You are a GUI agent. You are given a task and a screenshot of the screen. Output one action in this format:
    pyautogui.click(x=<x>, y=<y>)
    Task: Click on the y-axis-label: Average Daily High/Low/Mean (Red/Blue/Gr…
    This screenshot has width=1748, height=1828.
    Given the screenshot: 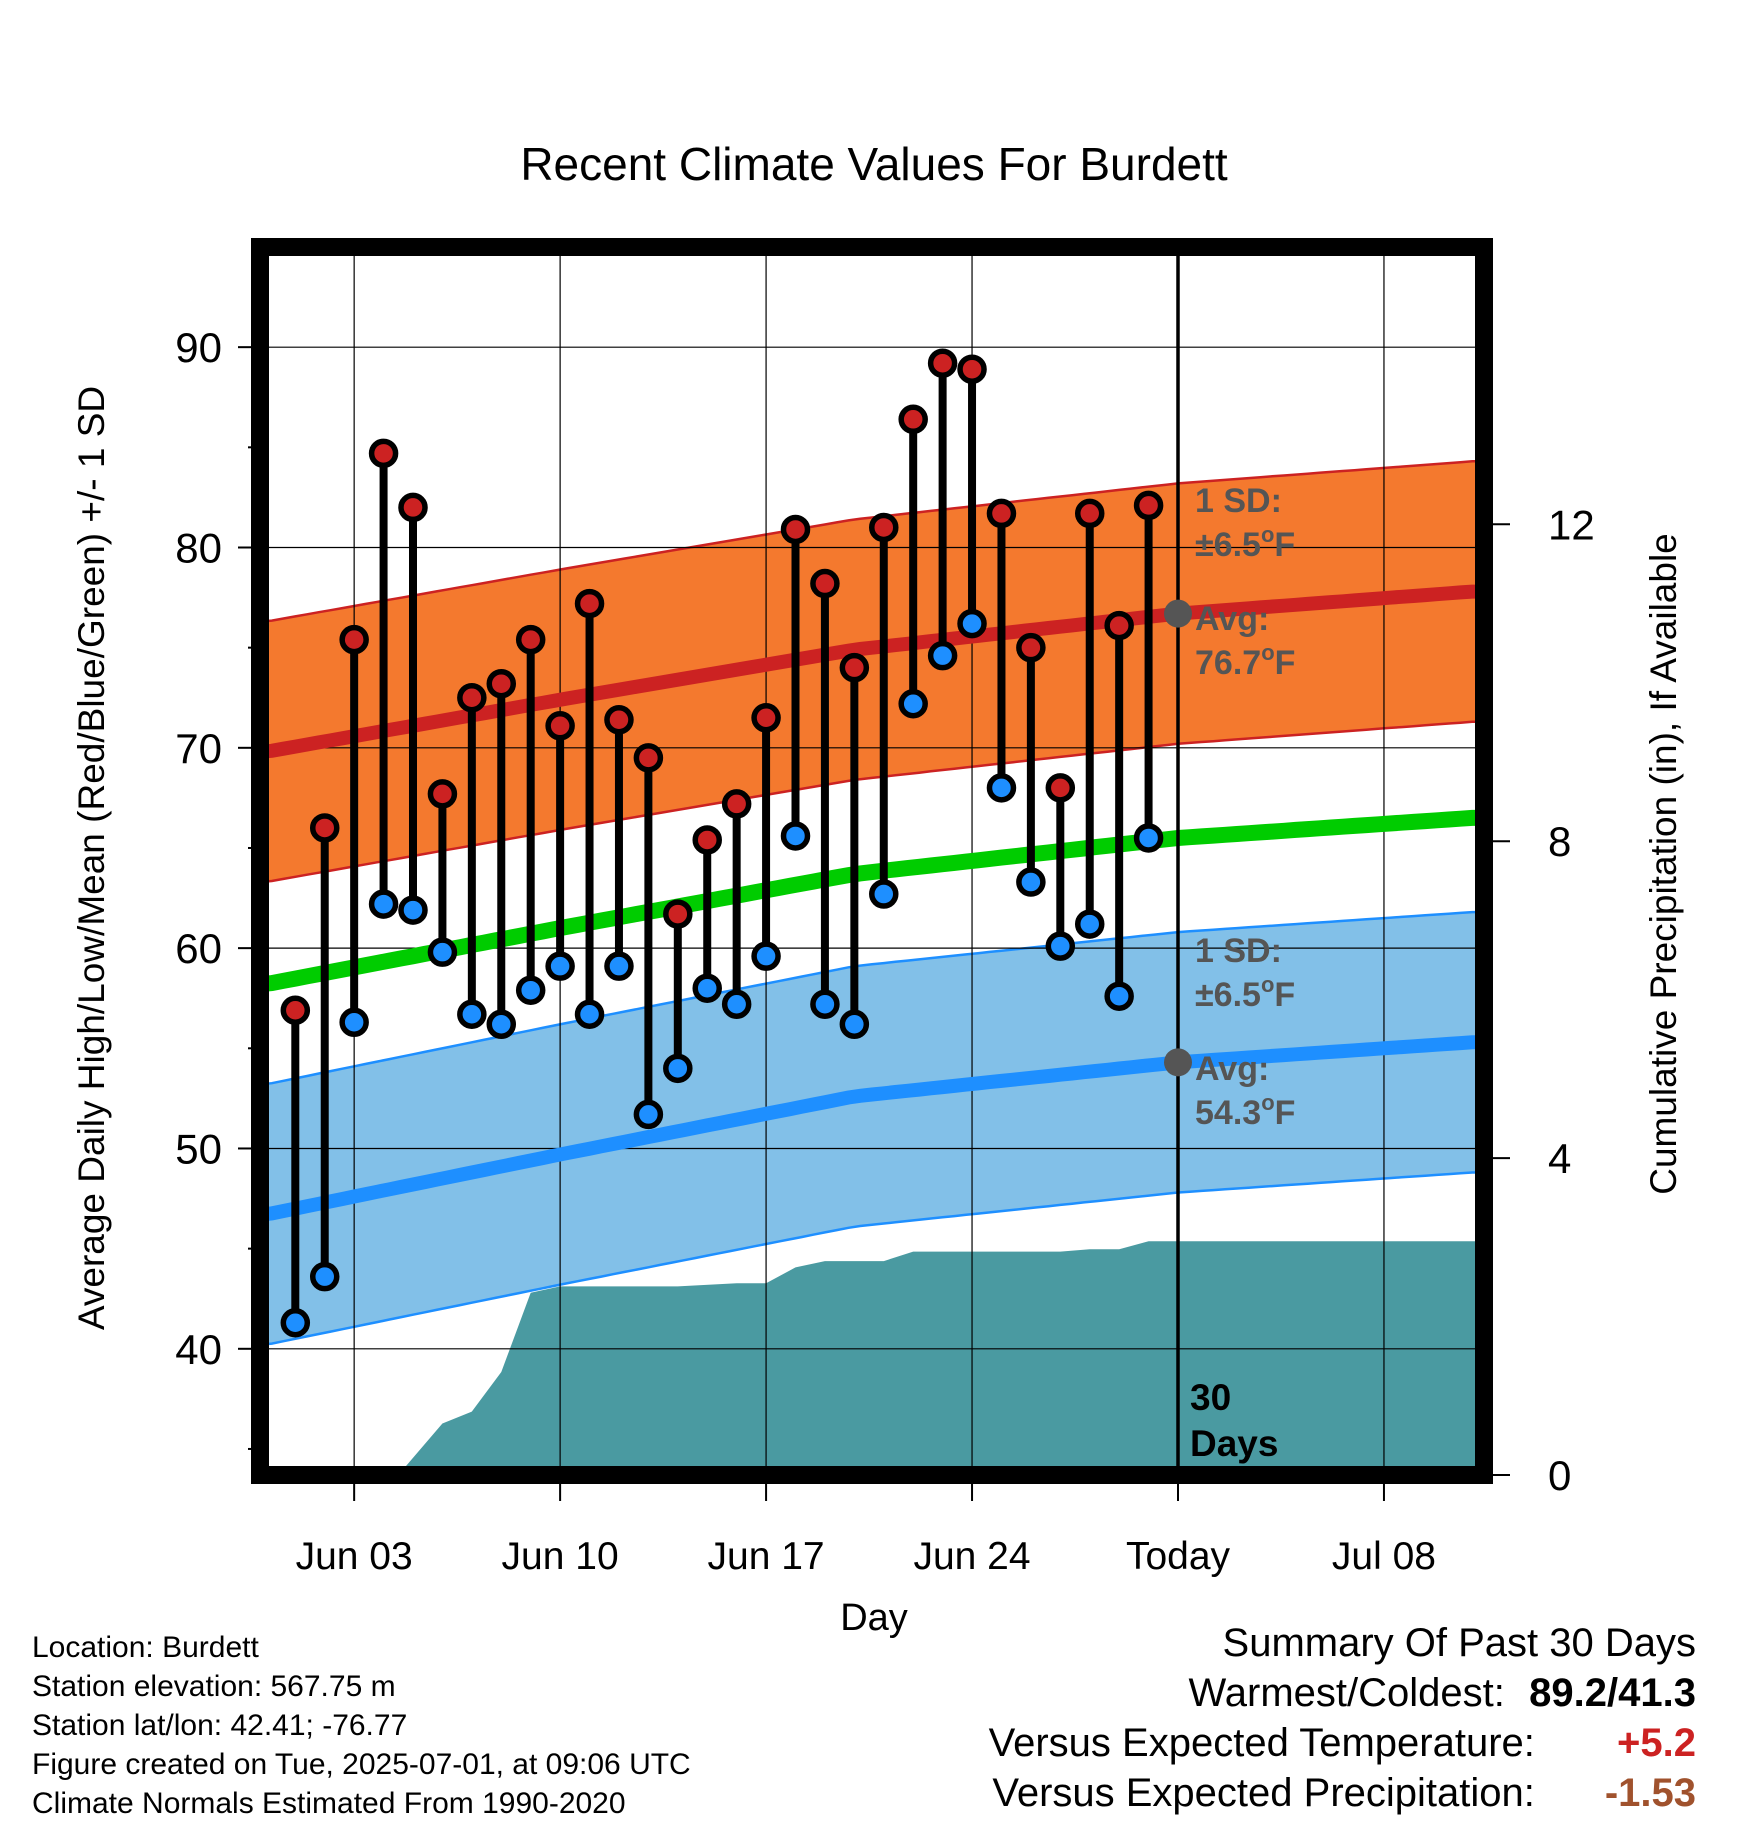 What is the action you would take?
    pyautogui.click(x=91, y=858)
    